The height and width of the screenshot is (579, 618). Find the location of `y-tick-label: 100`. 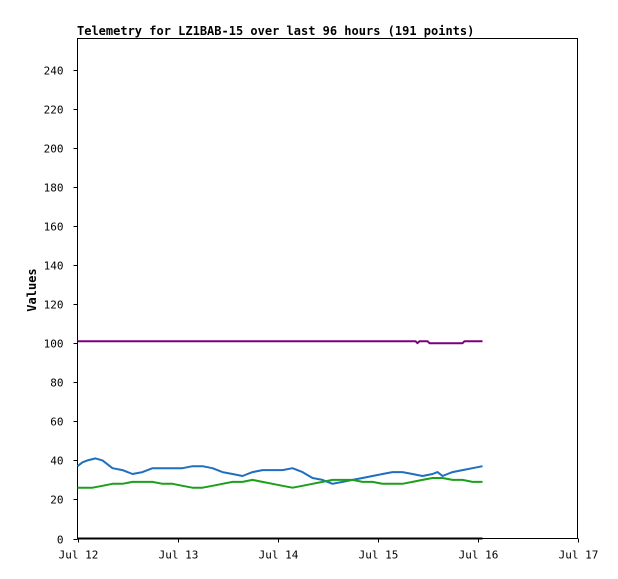

y-tick-label: 100 is located at coordinates (54, 344).